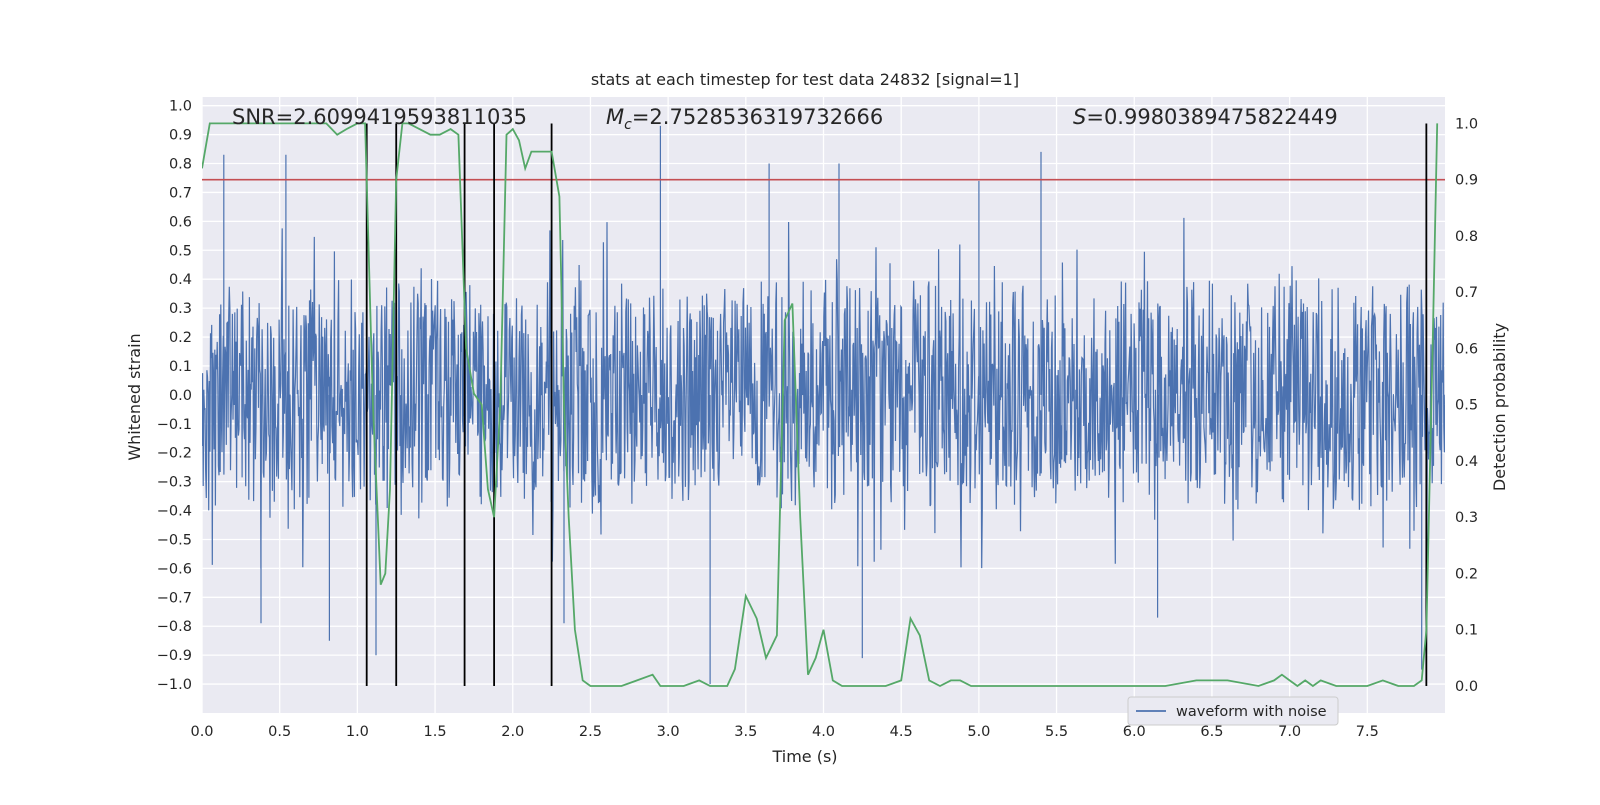 The width and height of the screenshot is (1600, 805). I want to click on x-tick-label: 7.5, so click(1367, 732).